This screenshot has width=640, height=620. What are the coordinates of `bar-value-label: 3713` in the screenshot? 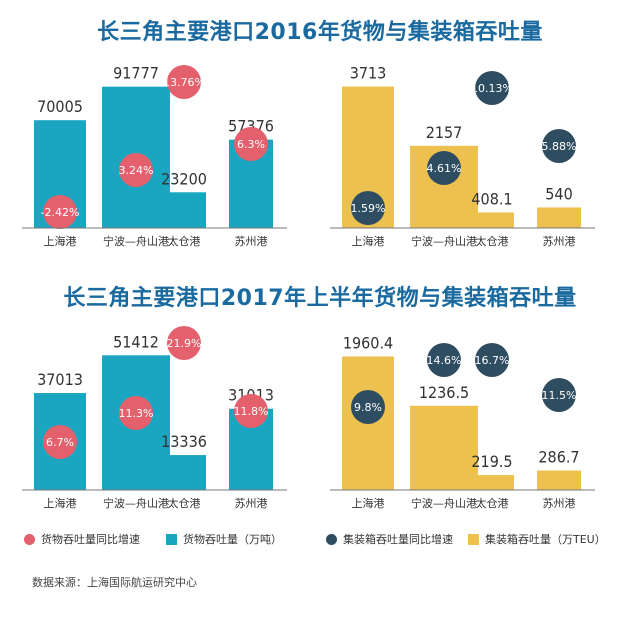 It's located at (368, 73).